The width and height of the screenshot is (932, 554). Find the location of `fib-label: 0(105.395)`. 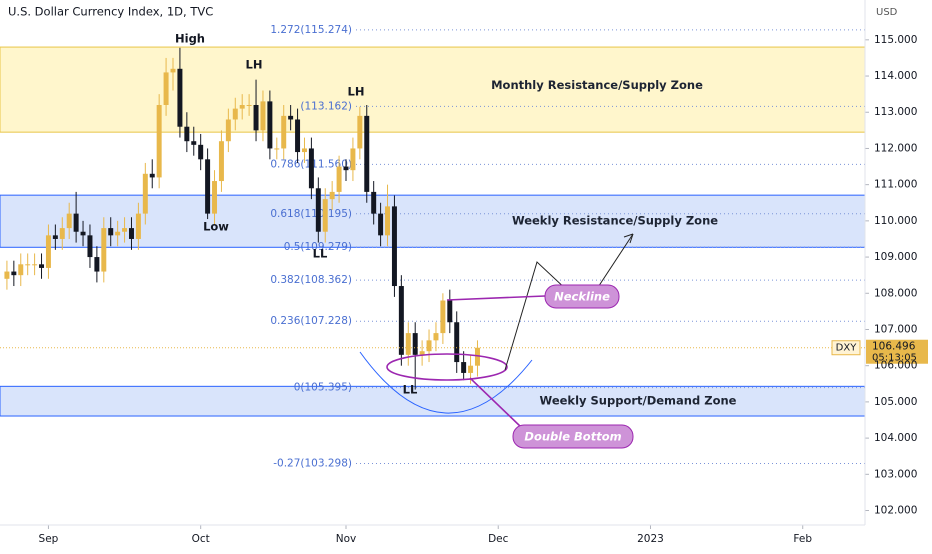

fib-label: 0(105.395) is located at coordinates (323, 388).